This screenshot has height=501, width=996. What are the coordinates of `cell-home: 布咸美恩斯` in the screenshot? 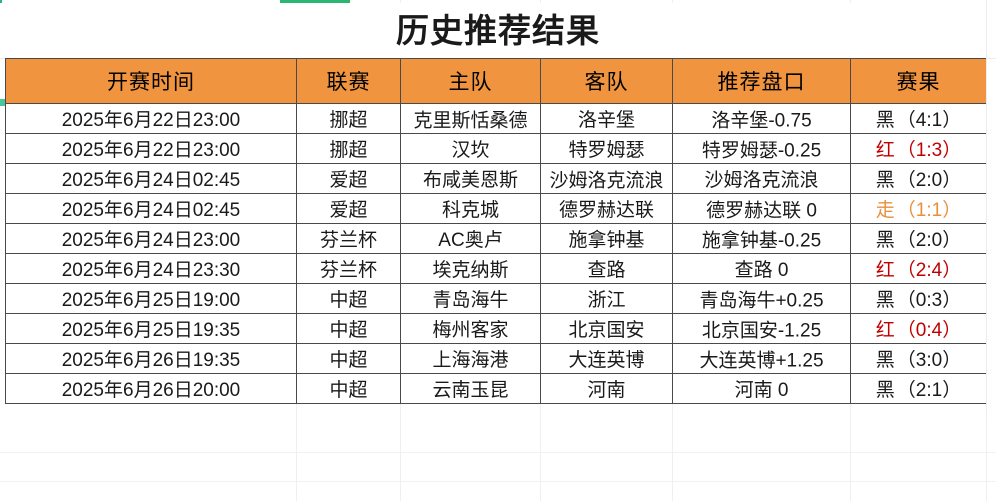 It's located at (470, 178).